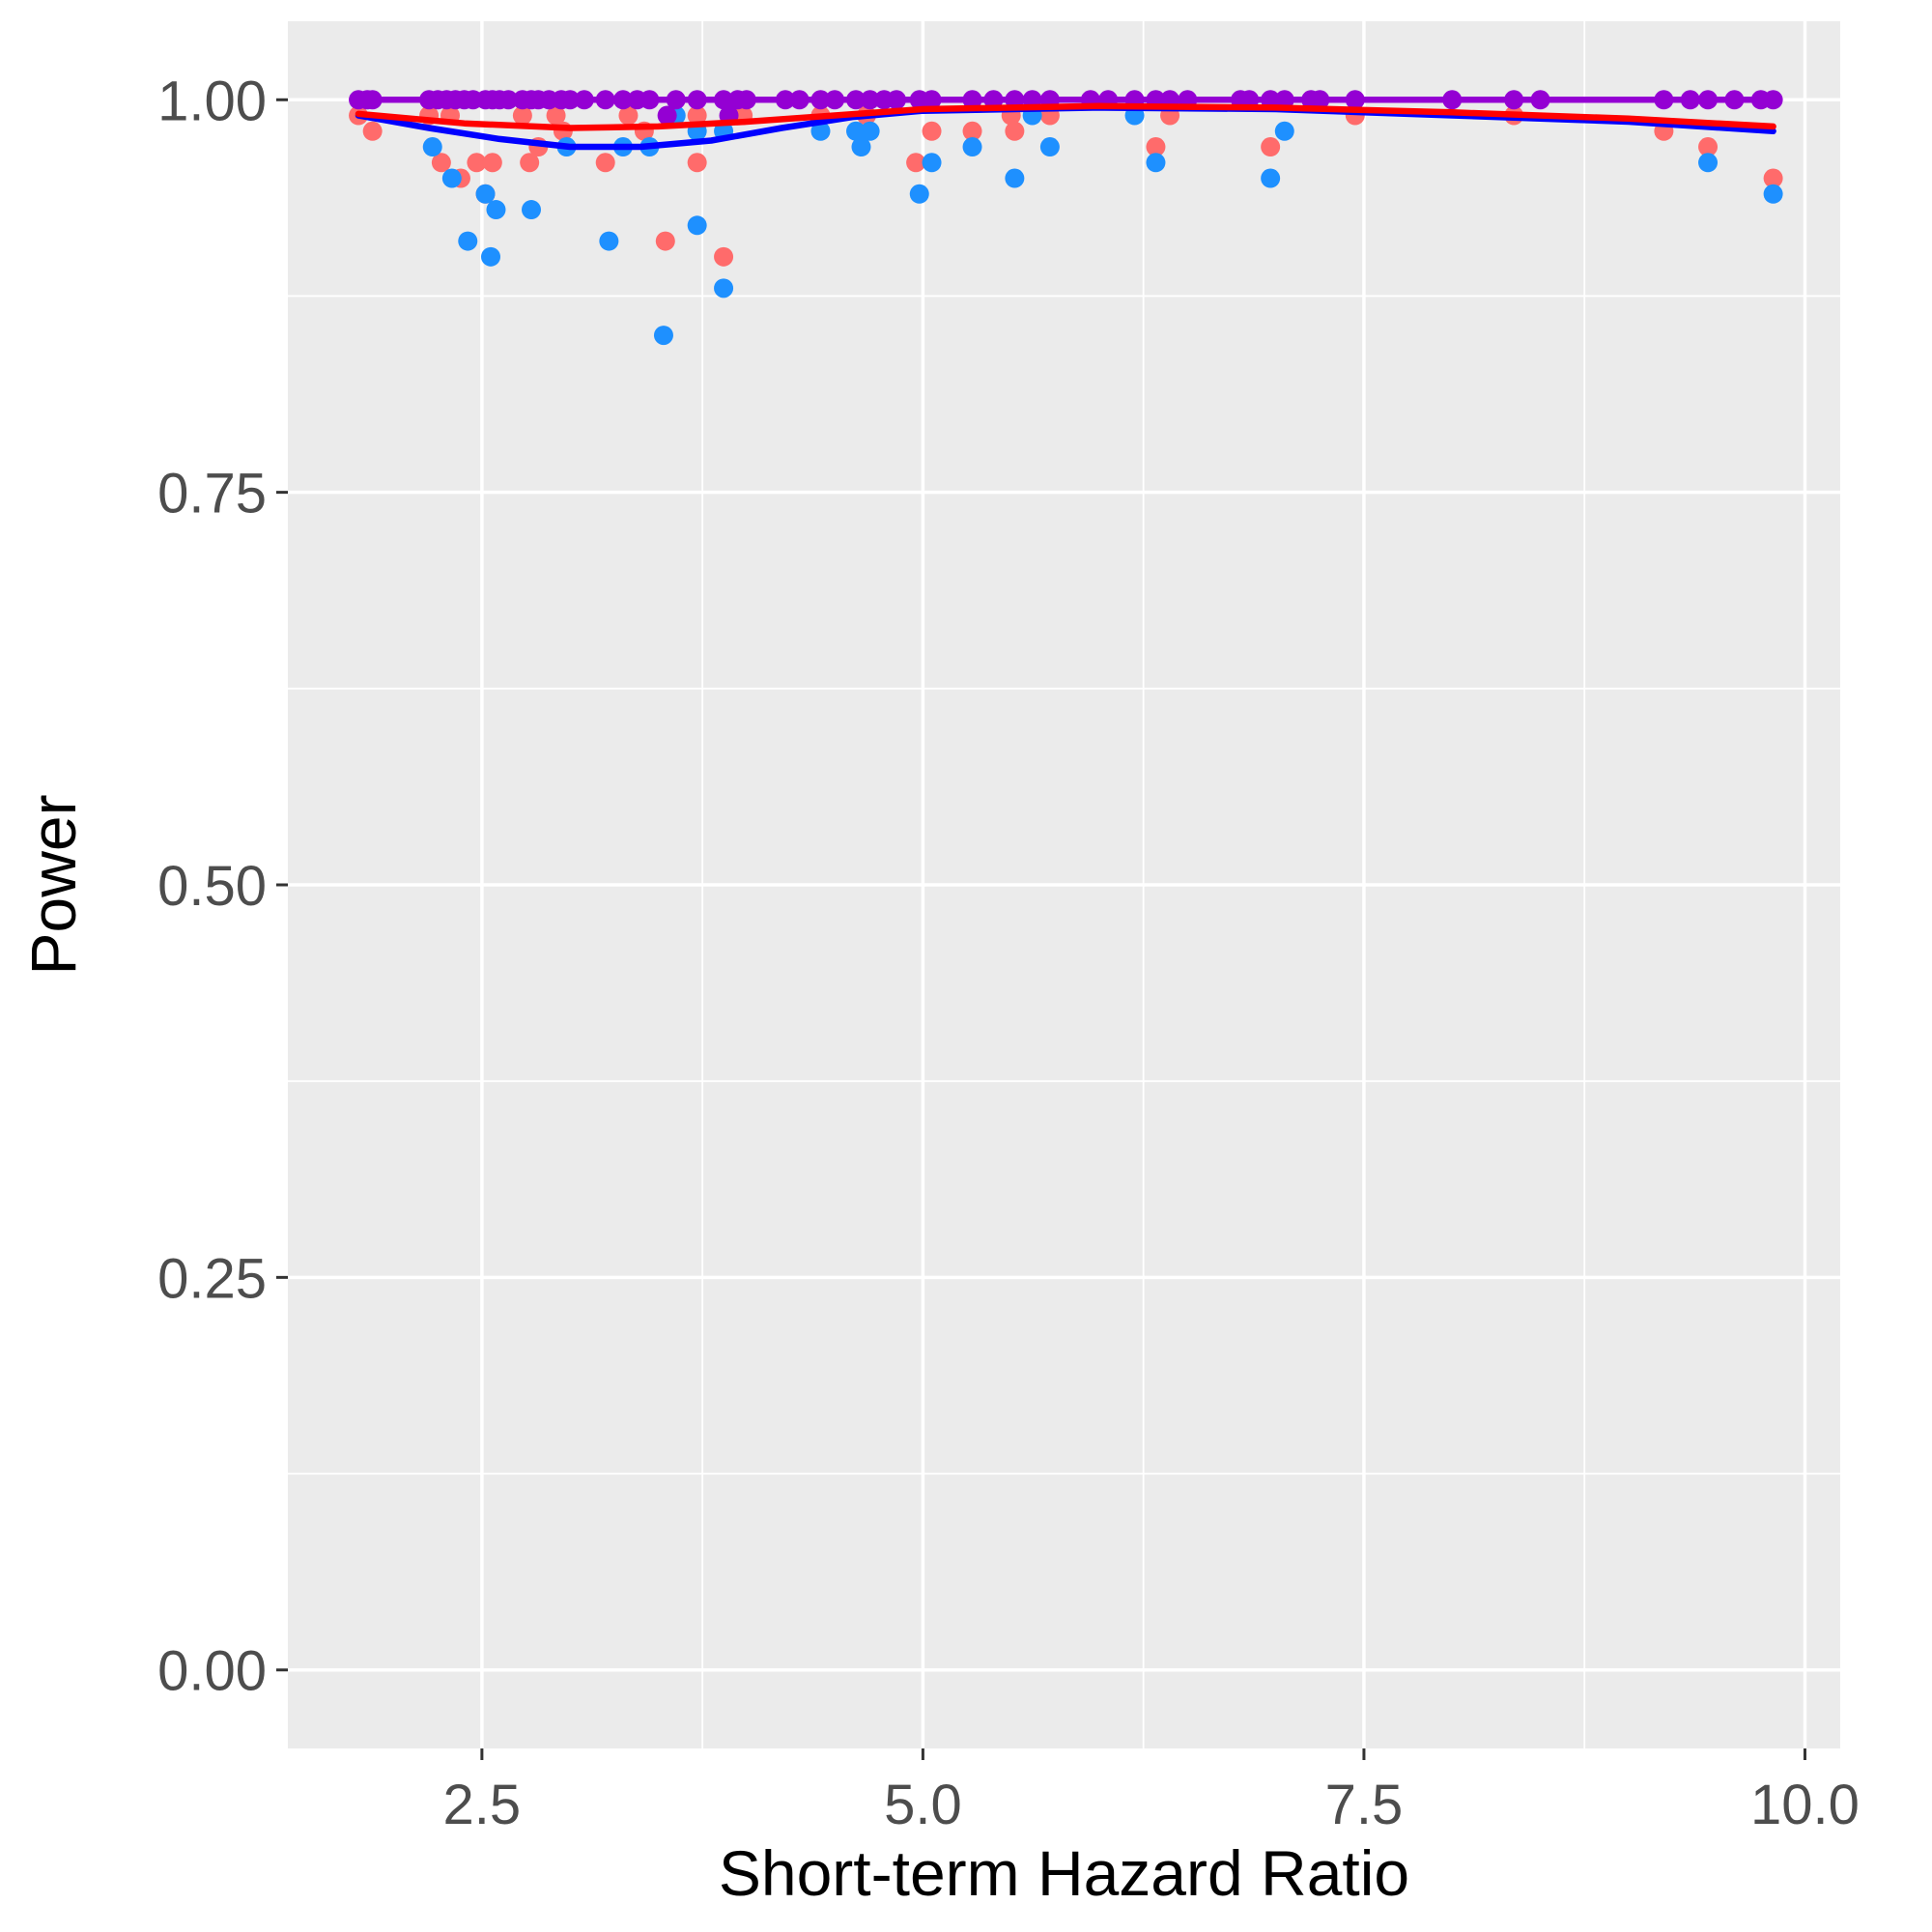  Describe the element at coordinates (212, 494) in the screenshot. I see `y-tick-label: 0.75` at that location.